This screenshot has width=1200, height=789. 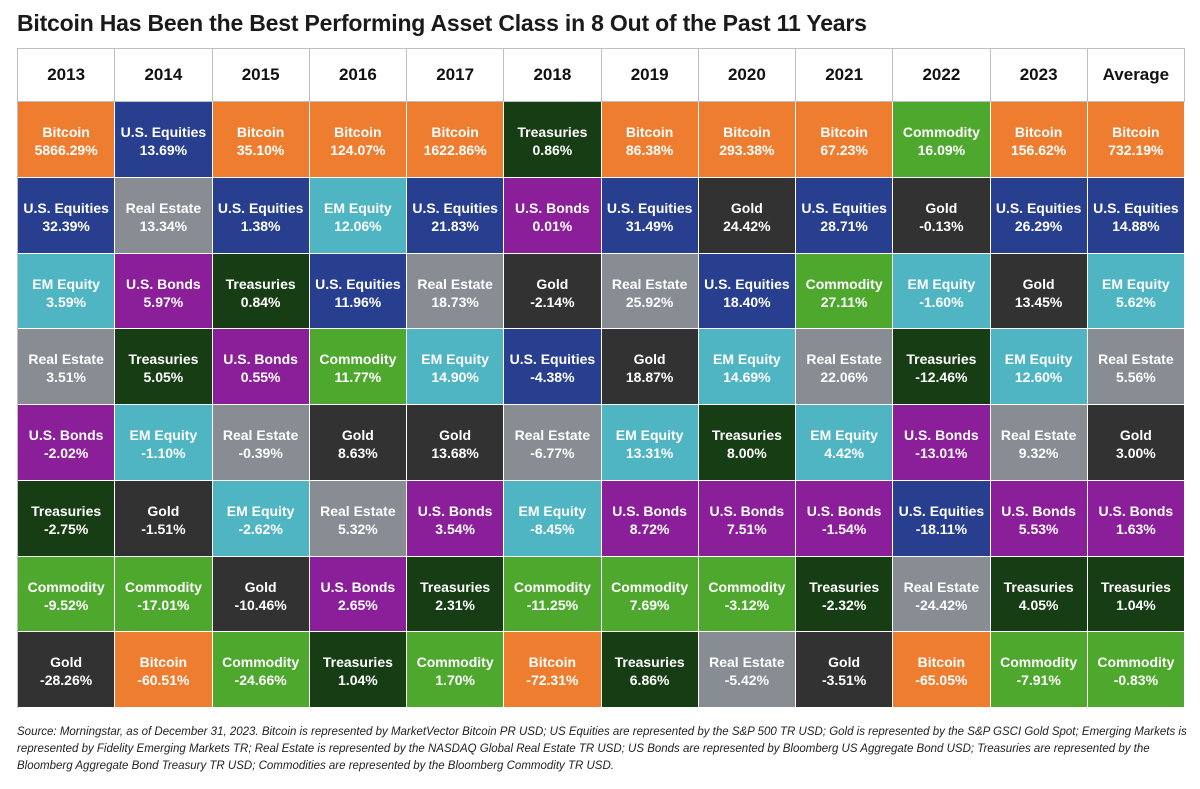 What do you see at coordinates (1039, 518) in the screenshot?
I see `asset-cell: U.S. Bonds 5.53%` at bounding box center [1039, 518].